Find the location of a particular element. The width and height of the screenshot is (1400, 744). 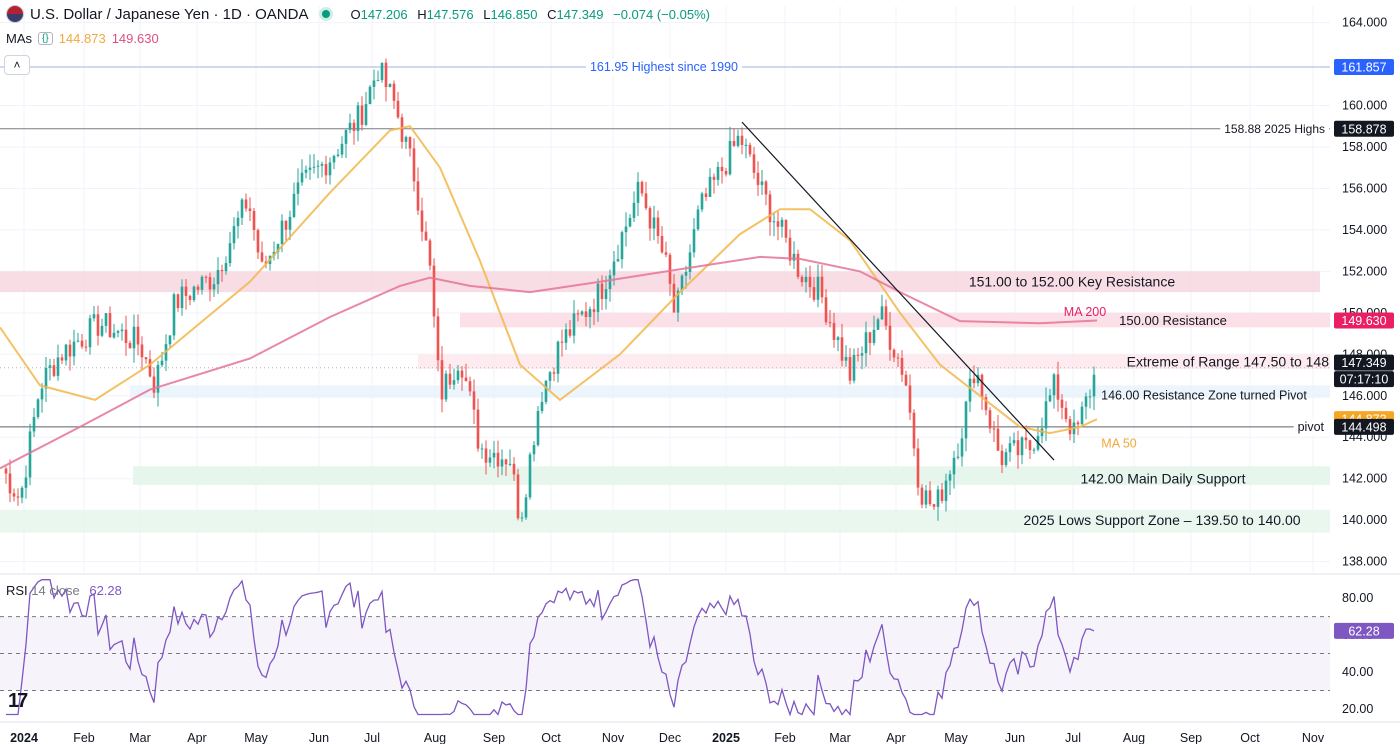

time-tick-label: Jul is located at coordinates (1073, 737).